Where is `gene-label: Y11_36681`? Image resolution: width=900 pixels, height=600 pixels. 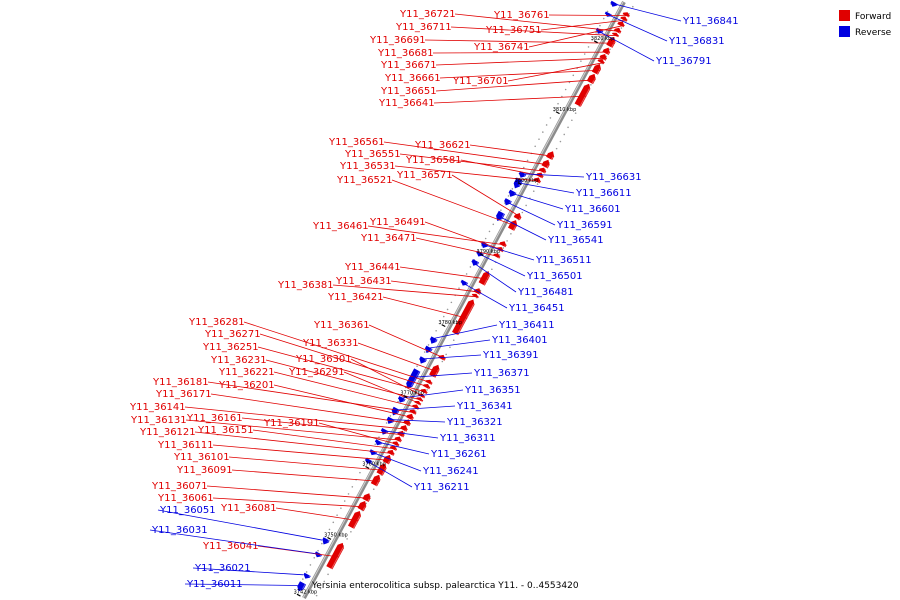 gene-label: Y11_36681 is located at coordinates (405, 53).